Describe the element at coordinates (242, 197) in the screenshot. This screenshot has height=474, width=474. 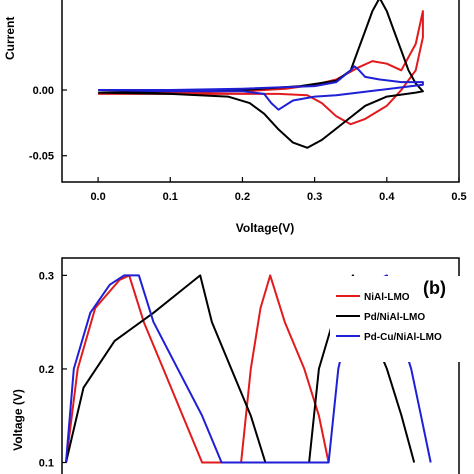
I see `chart-a-xtick: 0.2` at that location.